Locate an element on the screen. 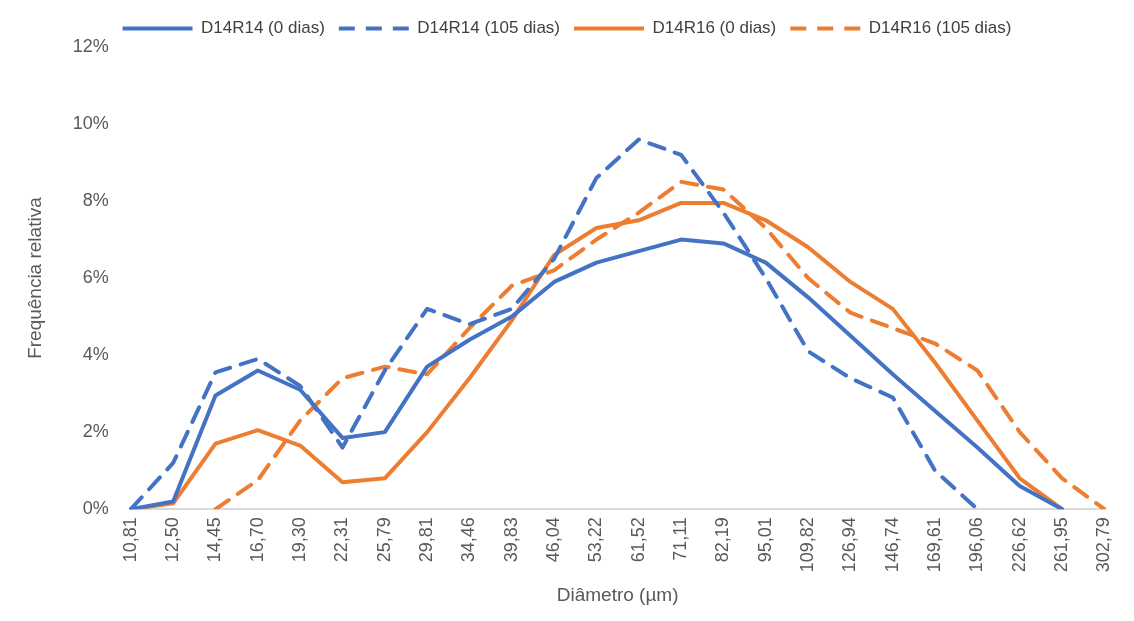  x-tick-label: 22,31 is located at coordinates (341, 540).